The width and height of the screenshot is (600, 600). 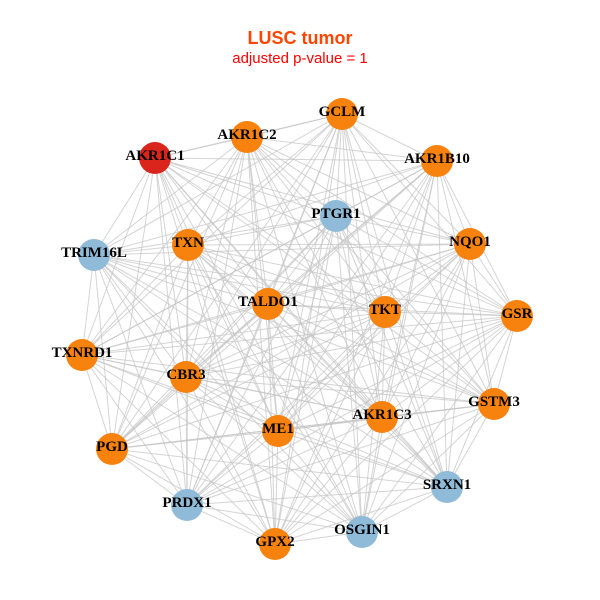 I want to click on edge-AKR1C1-PTGR1, so click(x=245, y=187).